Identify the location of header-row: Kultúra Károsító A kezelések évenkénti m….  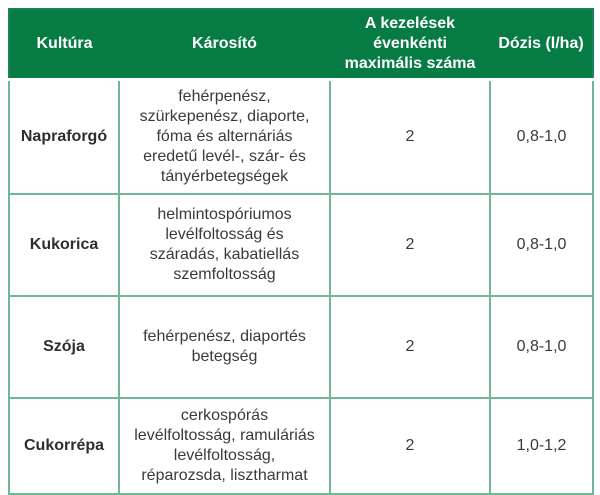
(301, 45).